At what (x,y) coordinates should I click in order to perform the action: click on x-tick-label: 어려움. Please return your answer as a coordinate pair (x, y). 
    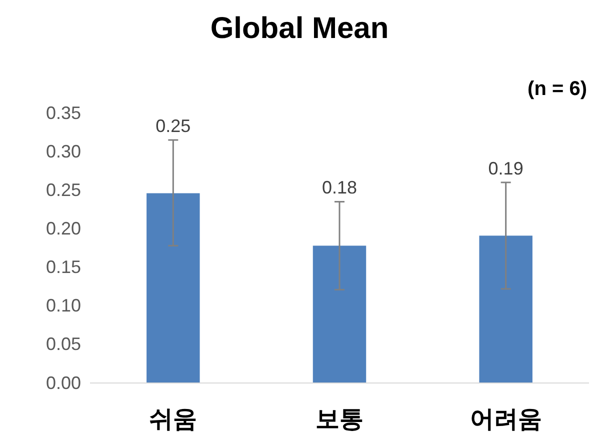
    Looking at the image, I should click on (506, 419).